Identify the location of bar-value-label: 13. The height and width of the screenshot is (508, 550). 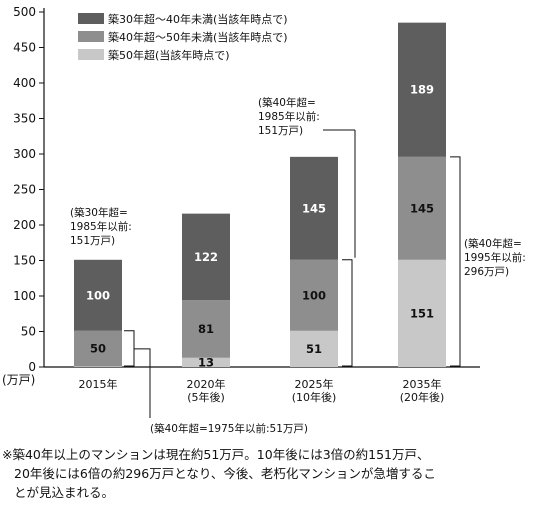
(206, 362).